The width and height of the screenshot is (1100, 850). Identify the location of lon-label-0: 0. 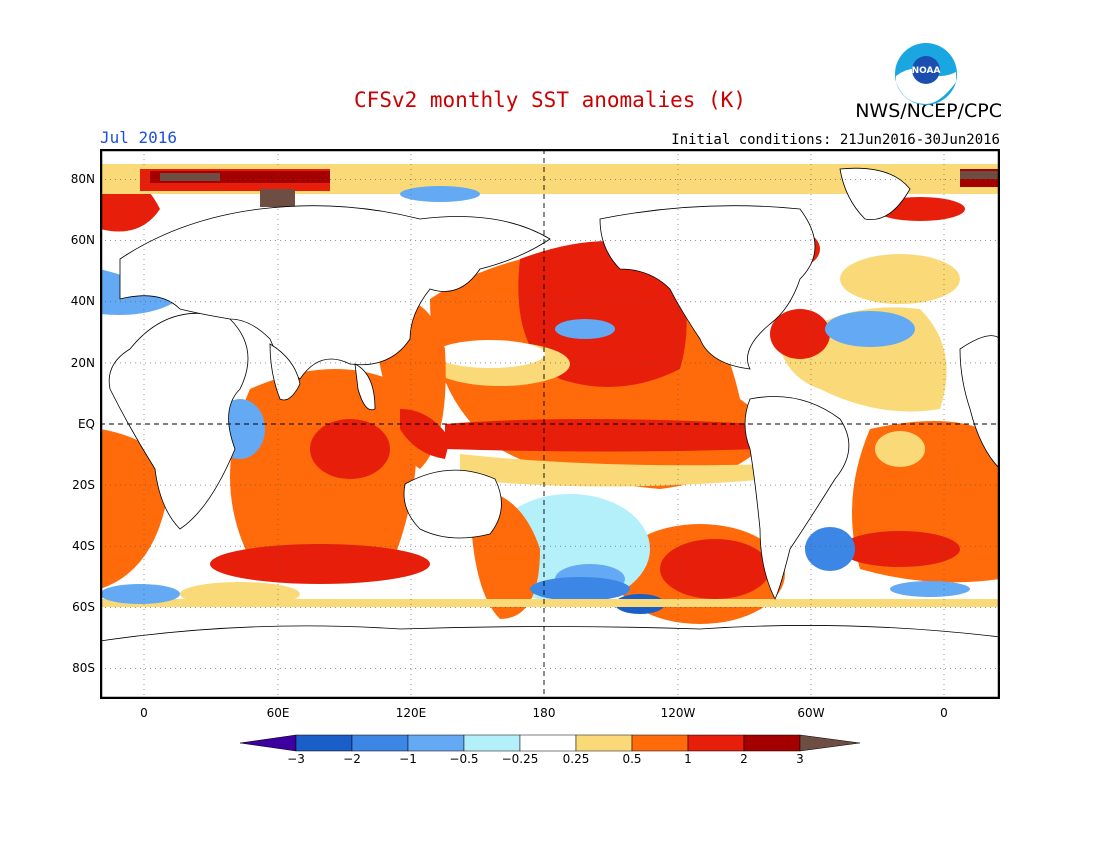
(144, 713).